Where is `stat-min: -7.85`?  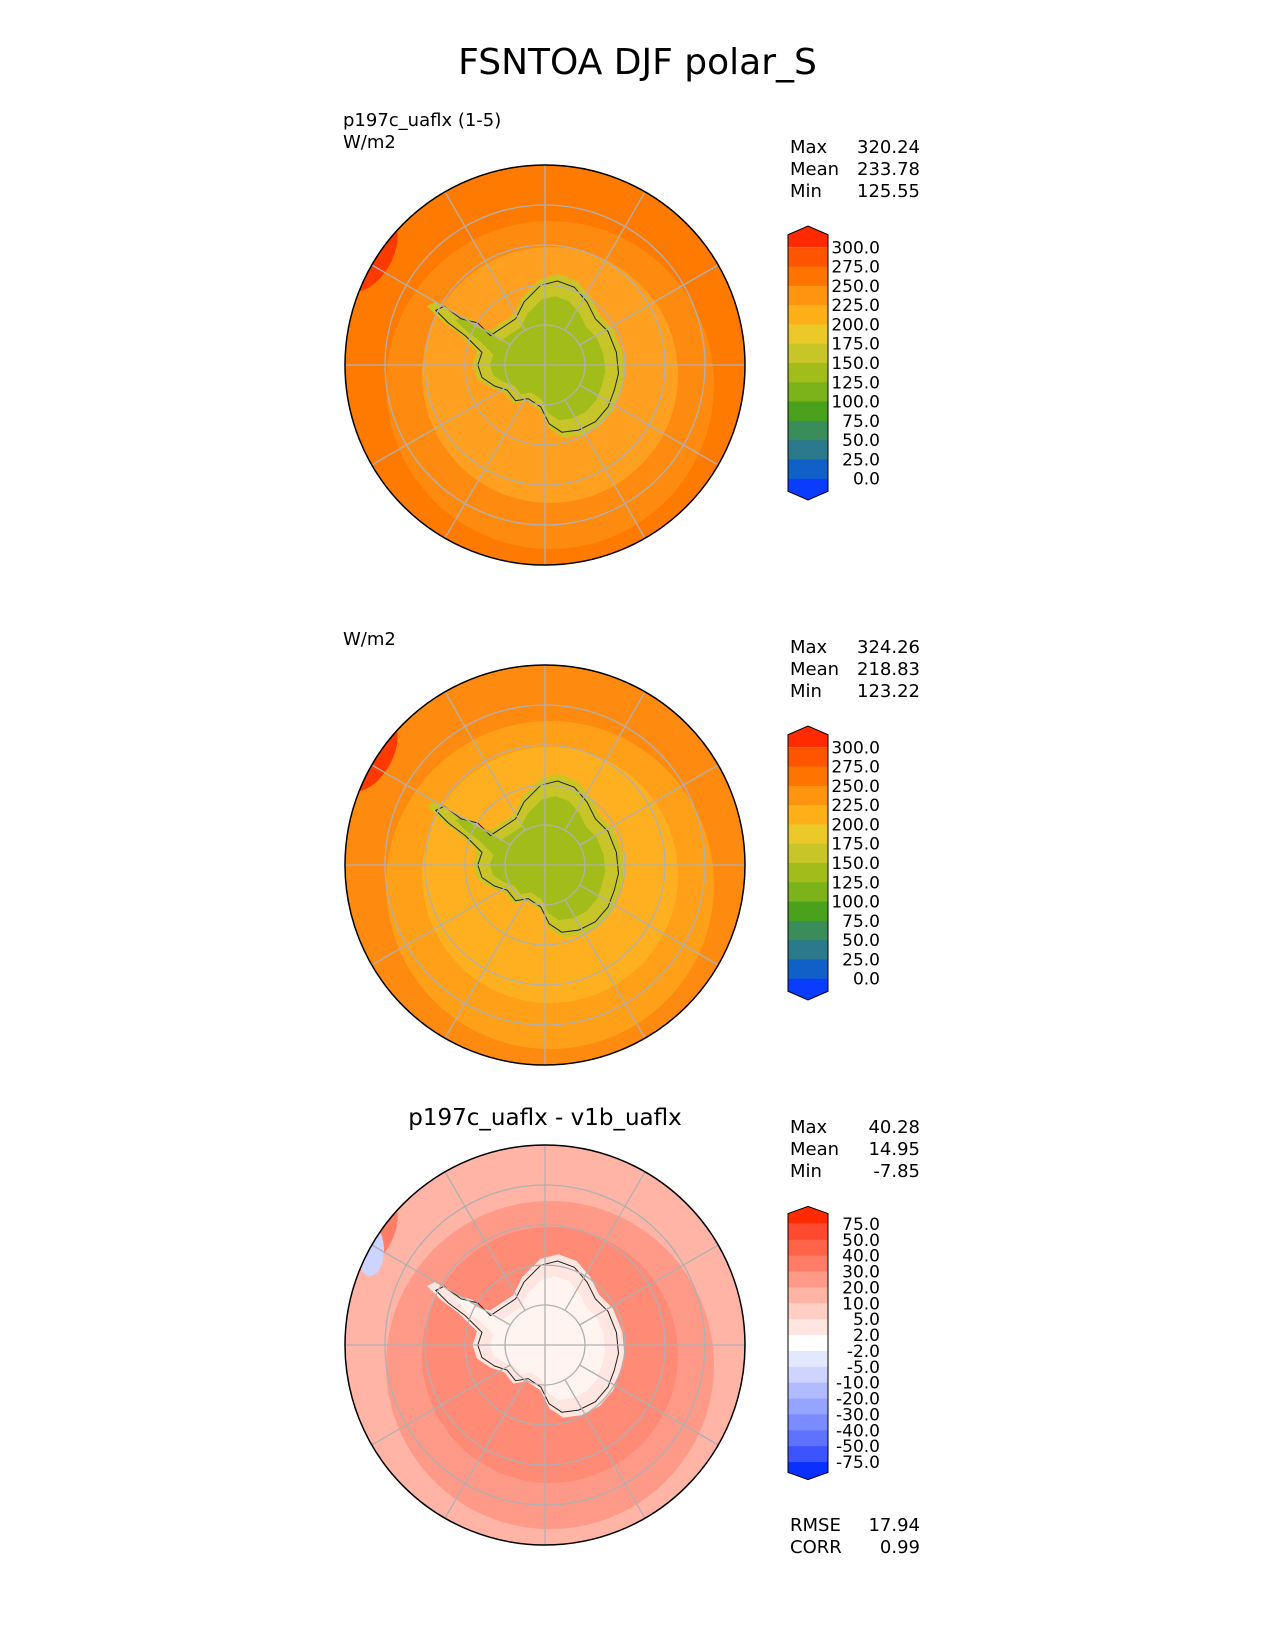
stat-min: -7.85 is located at coordinates (896, 1171).